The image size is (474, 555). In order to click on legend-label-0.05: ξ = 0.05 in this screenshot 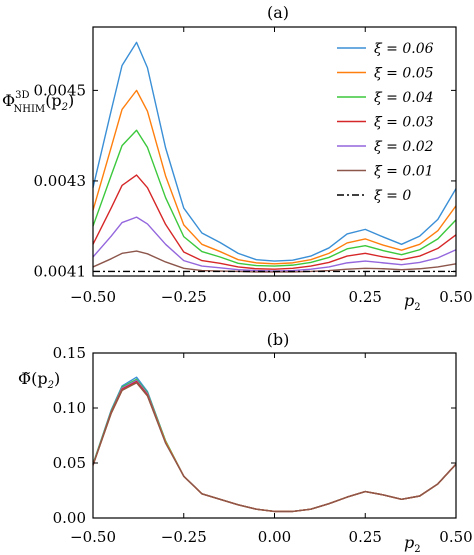, I will do `click(404, 74)`.